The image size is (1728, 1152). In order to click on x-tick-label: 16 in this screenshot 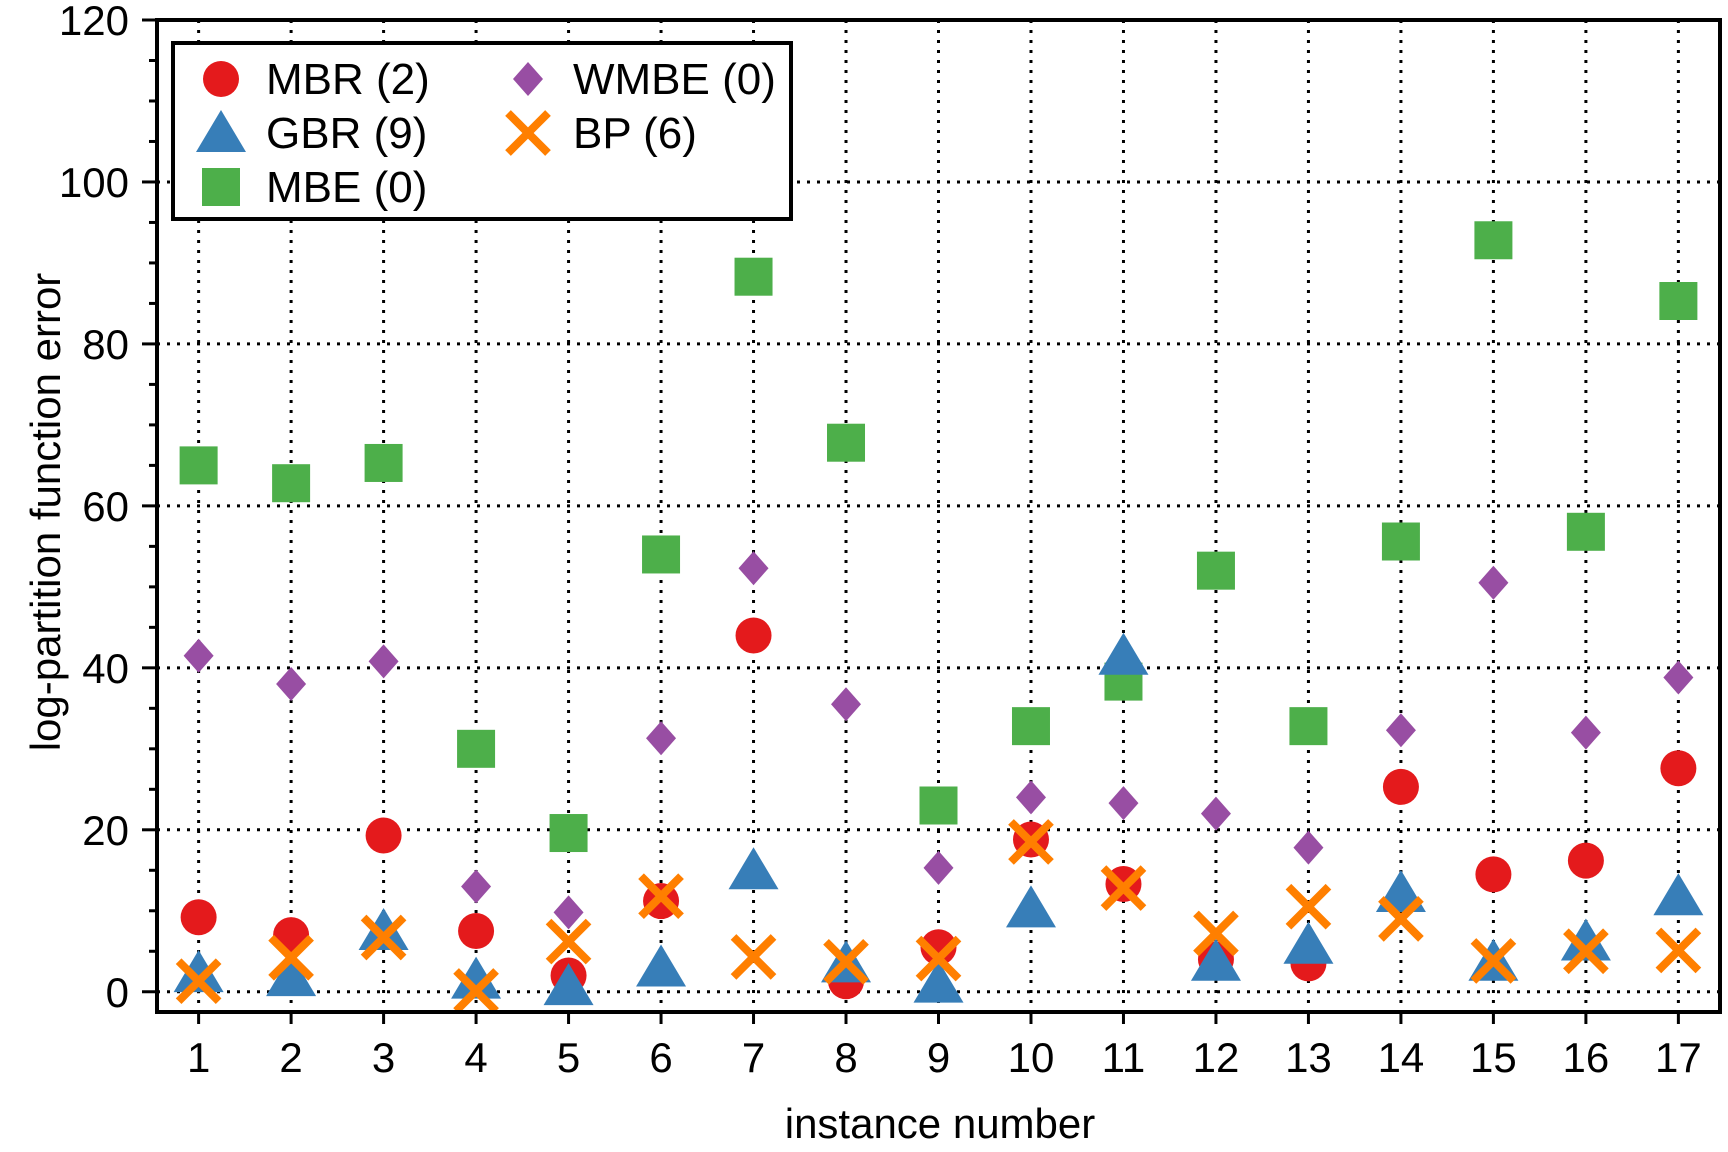, I will do `click(1586, 1057)`.